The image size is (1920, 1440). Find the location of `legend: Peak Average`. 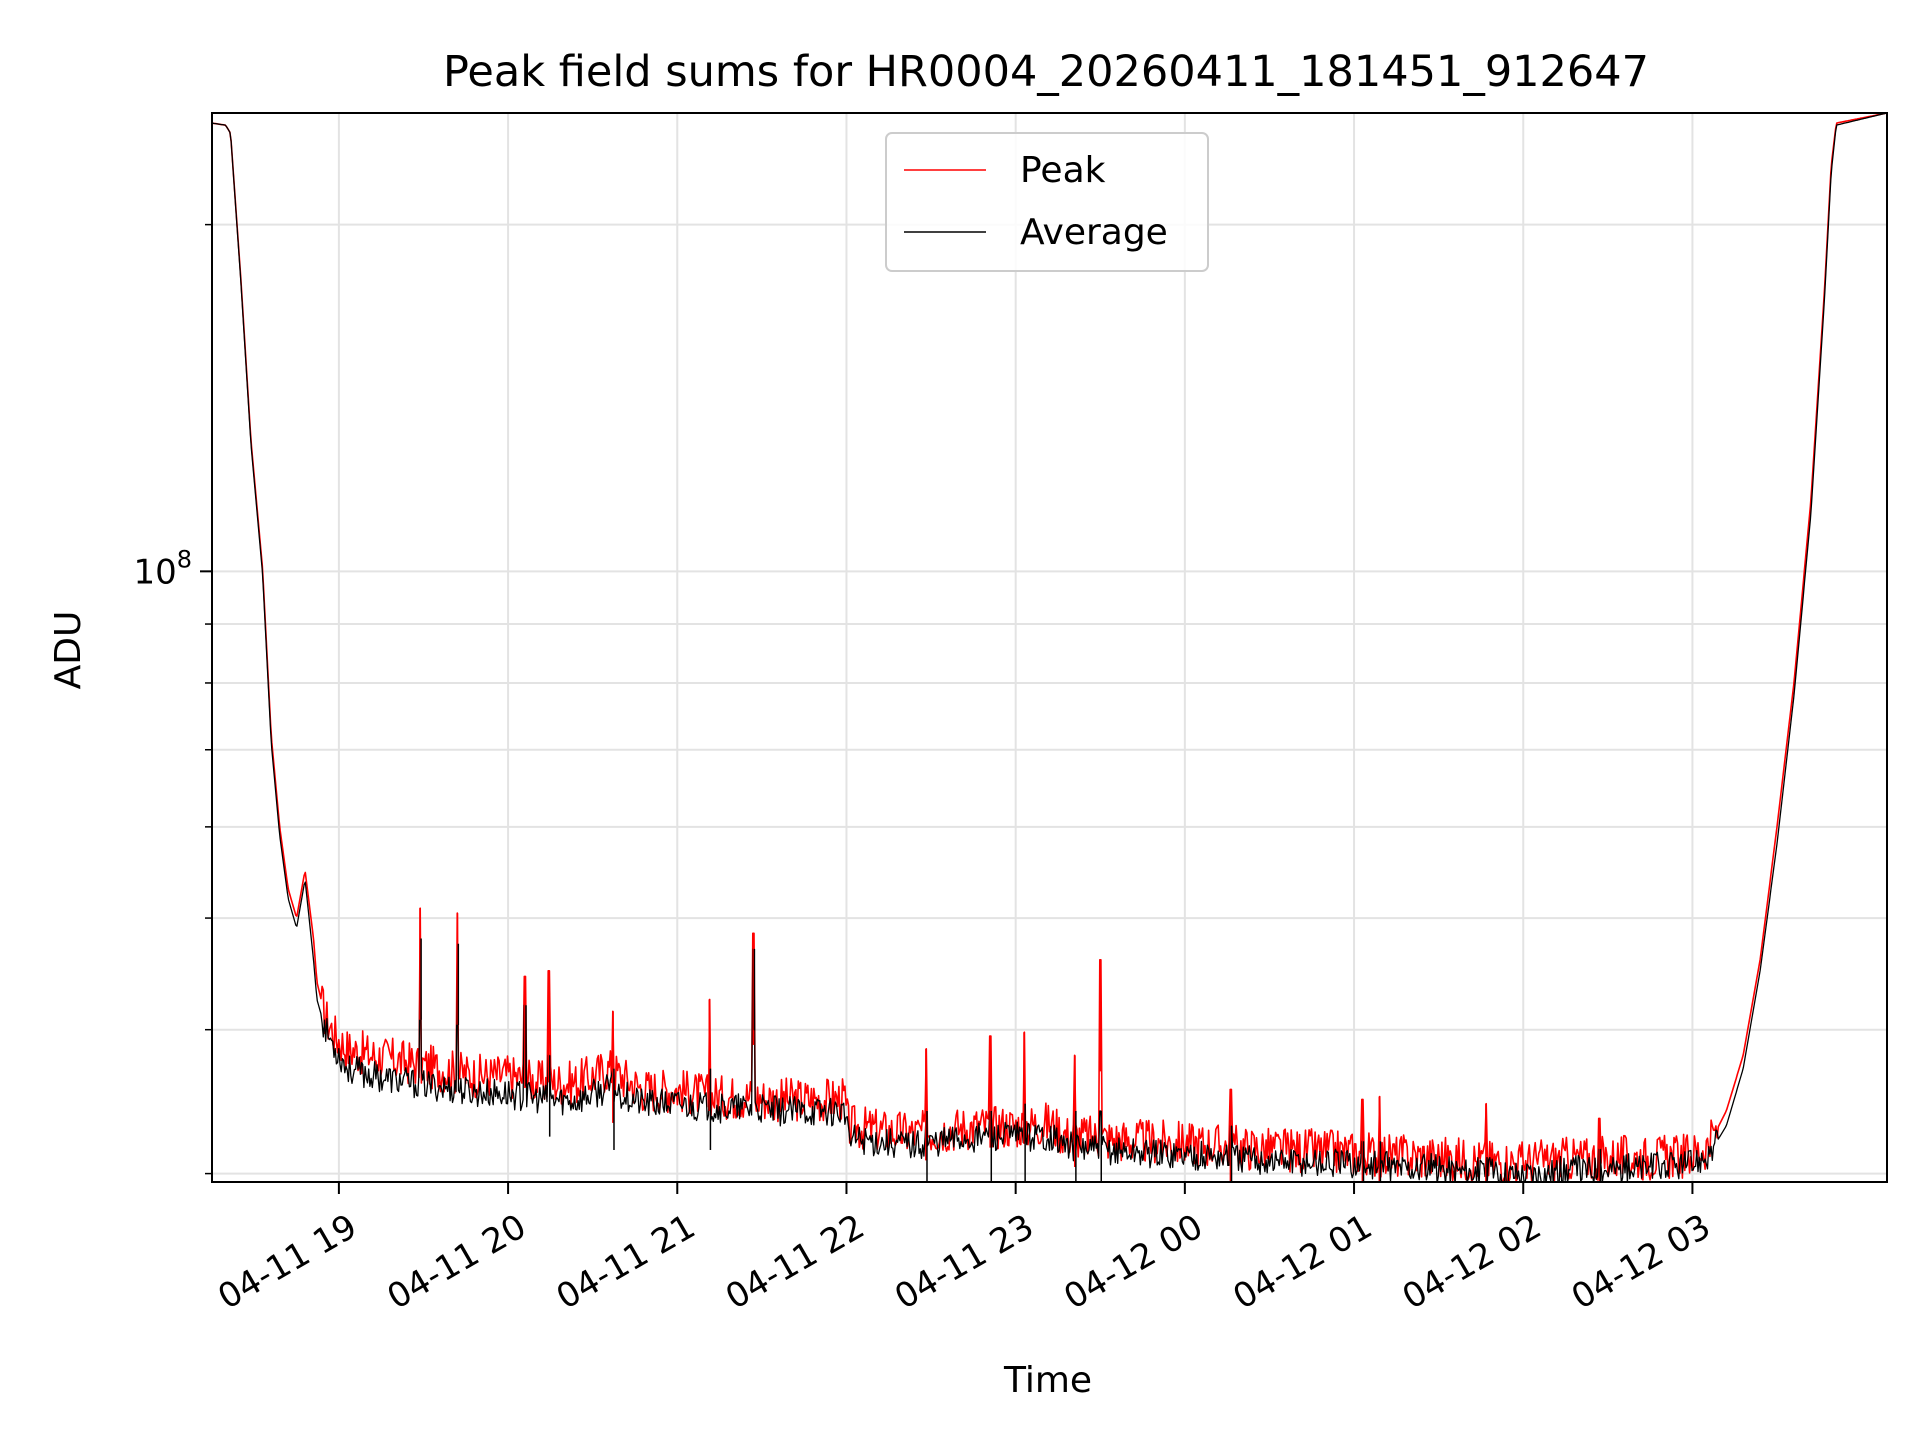

legend: Peak Average is located at coordinates (1047, 202).